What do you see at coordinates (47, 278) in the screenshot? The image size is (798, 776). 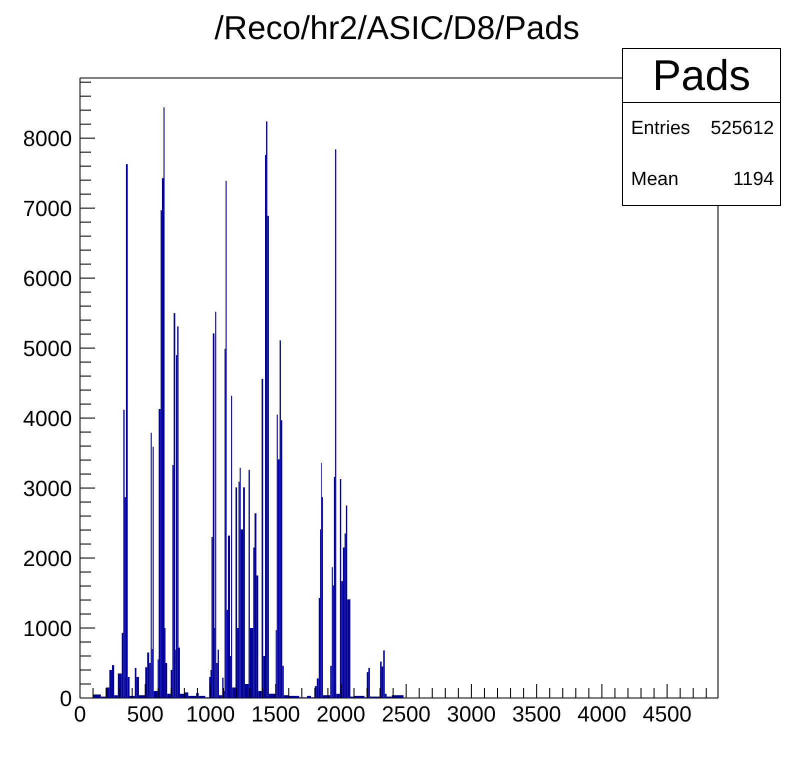 I see `y-tick-label: 6000` at bounding box center [47, 278].